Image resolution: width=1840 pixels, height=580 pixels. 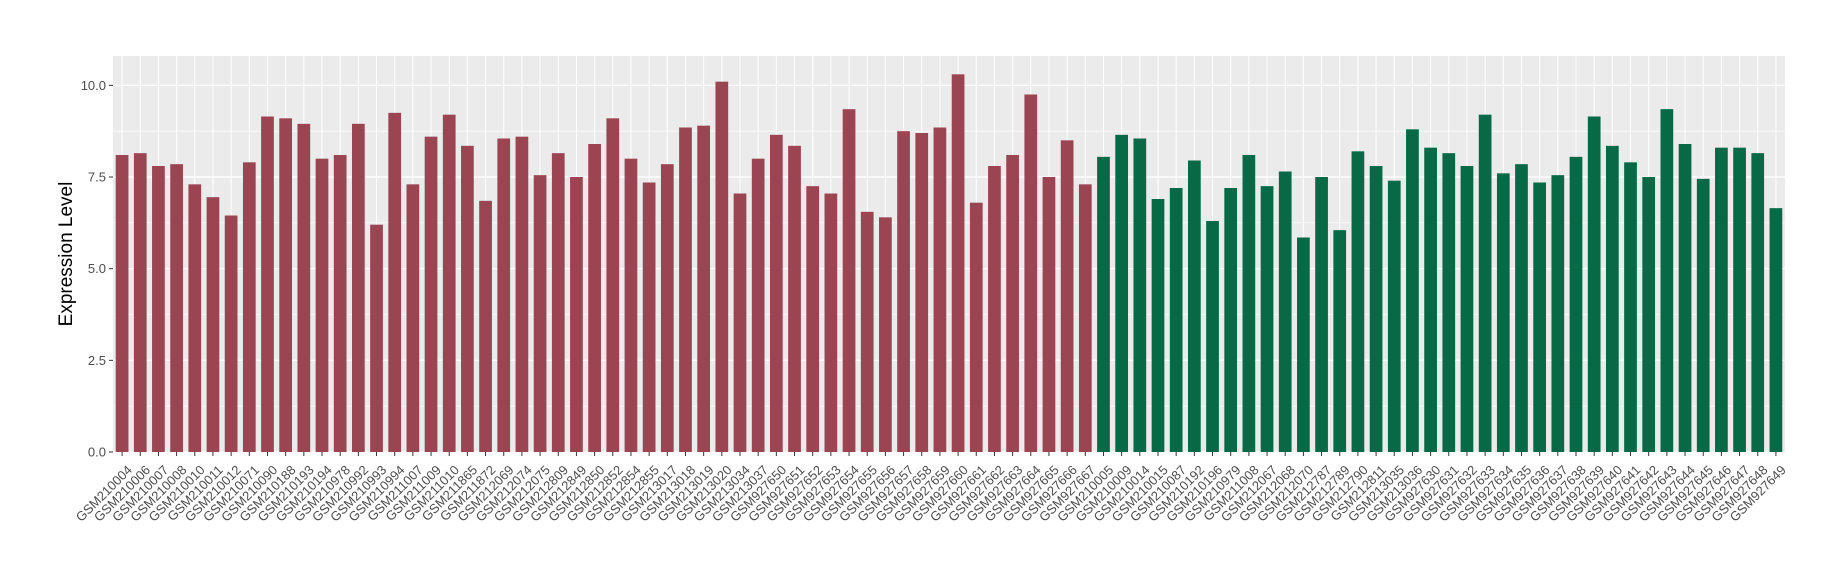 I want to click on bar-GSM211865, so click(x=467, y=299).